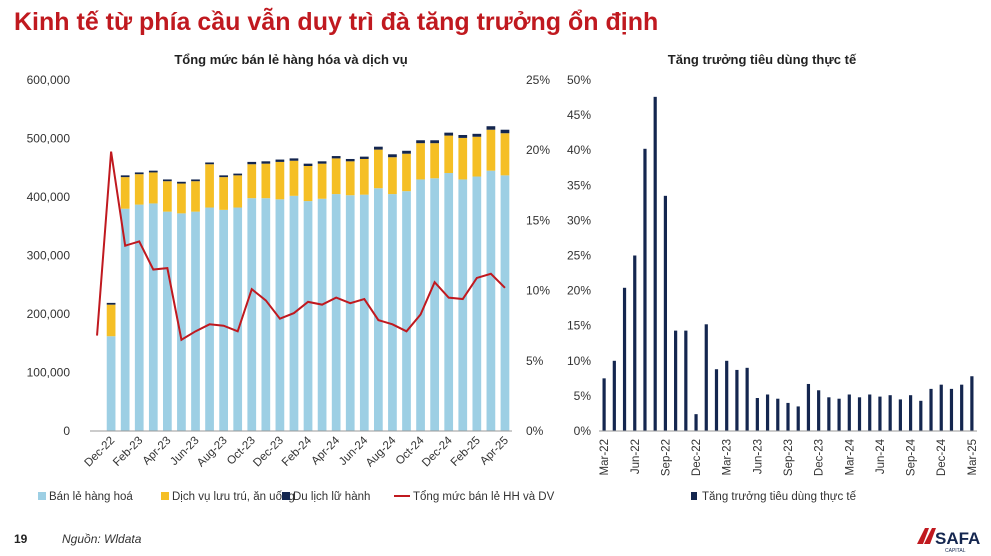 This screenshot has height=556, width=991. I want to click on x-tick-label: Mar-23, so click(728, 457).